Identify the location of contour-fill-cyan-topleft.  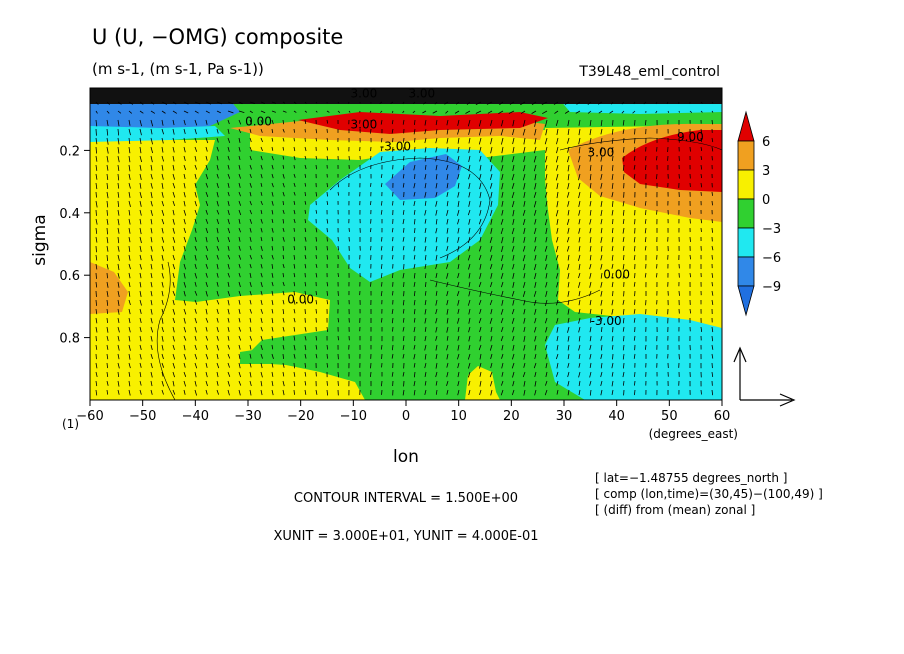
(157, 134).